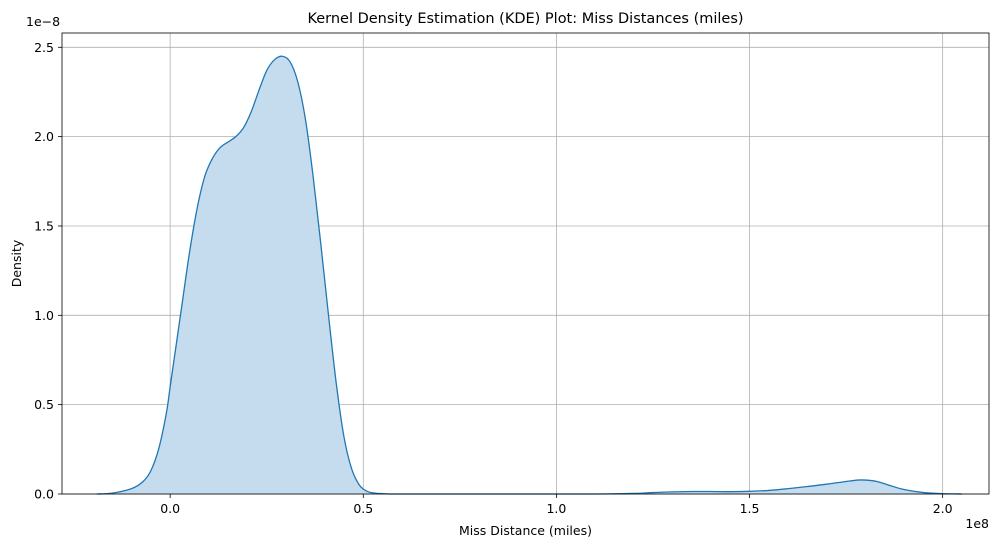  I want to click on y-tick-label: 2.0, so click(44, 136).